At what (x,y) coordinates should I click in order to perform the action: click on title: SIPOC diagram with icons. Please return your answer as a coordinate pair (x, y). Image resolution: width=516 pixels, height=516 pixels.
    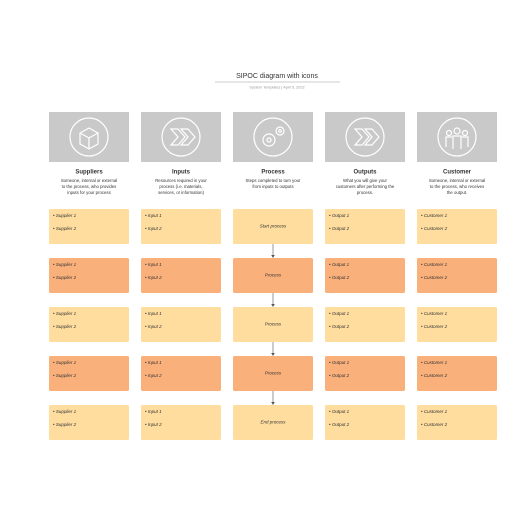
    Looking at the image, I should click on (277, 76).